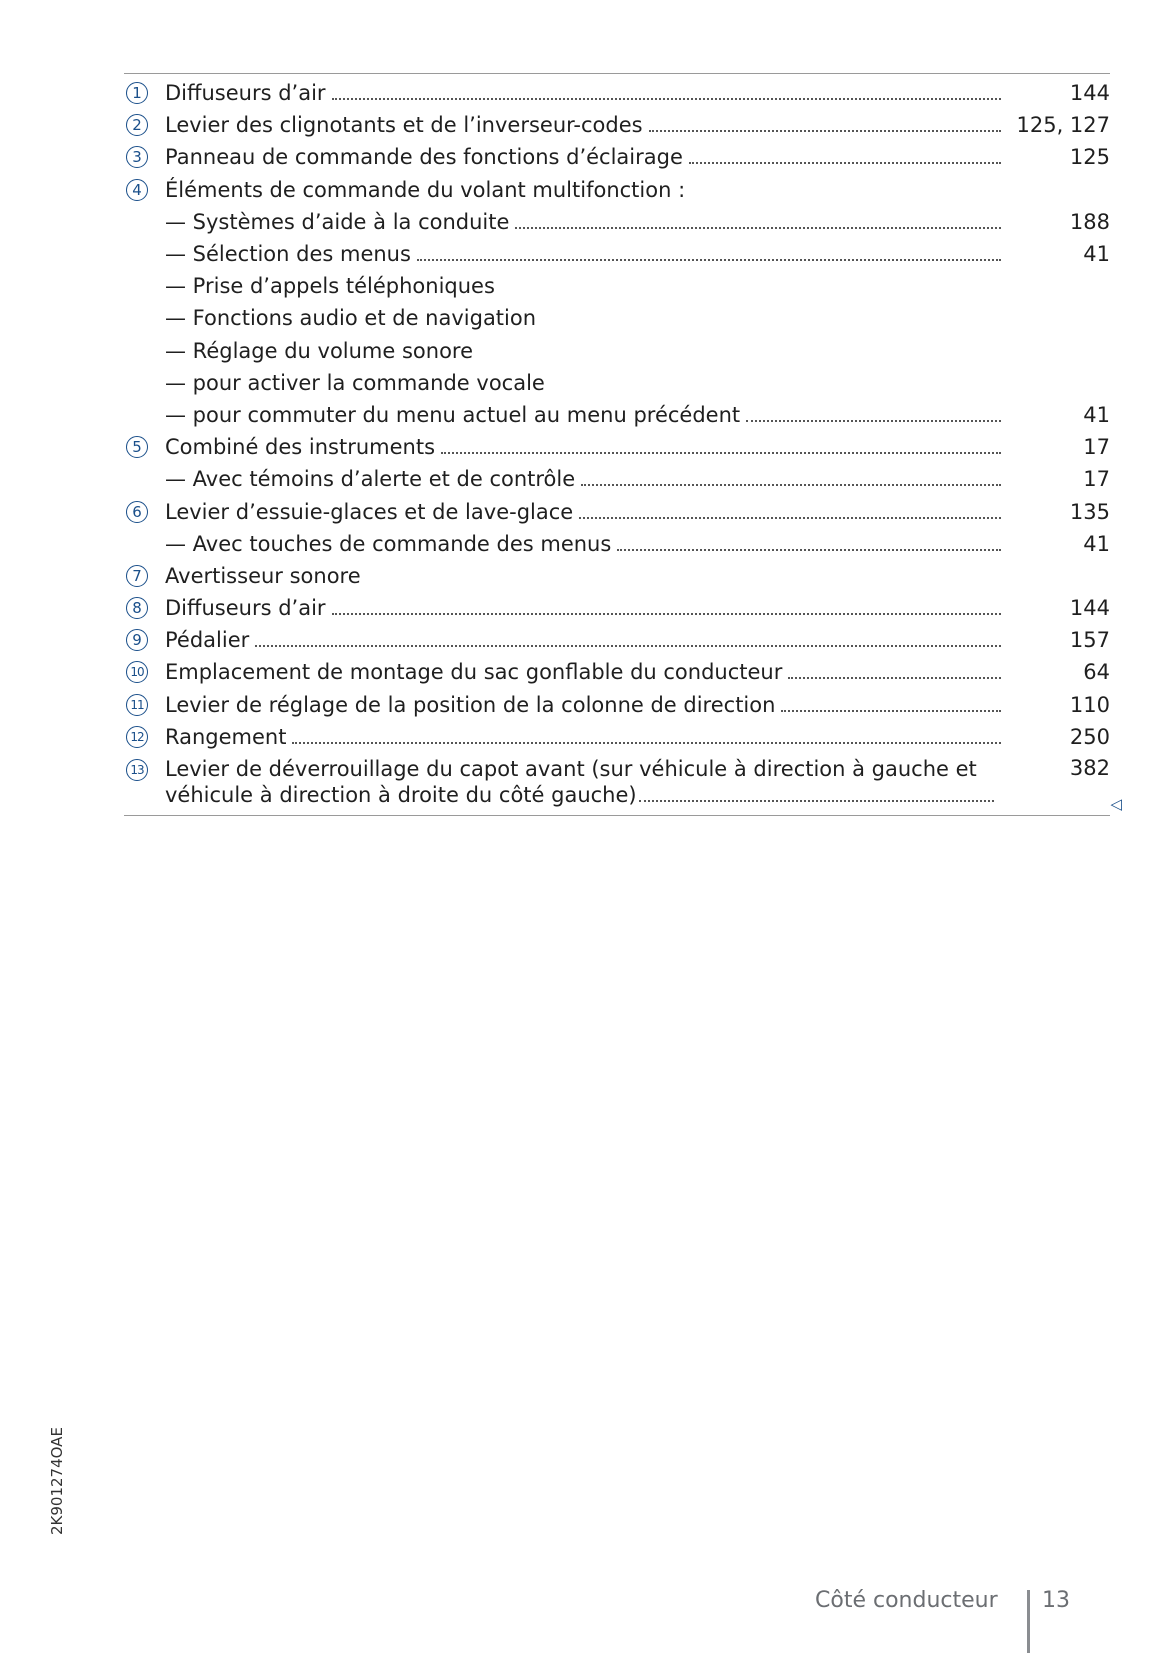  What do you see at coordinates (617, 447) in the screenshot?
I see `list-item: 5 Combiné des instruments 17` at bounding box center [617, 447].